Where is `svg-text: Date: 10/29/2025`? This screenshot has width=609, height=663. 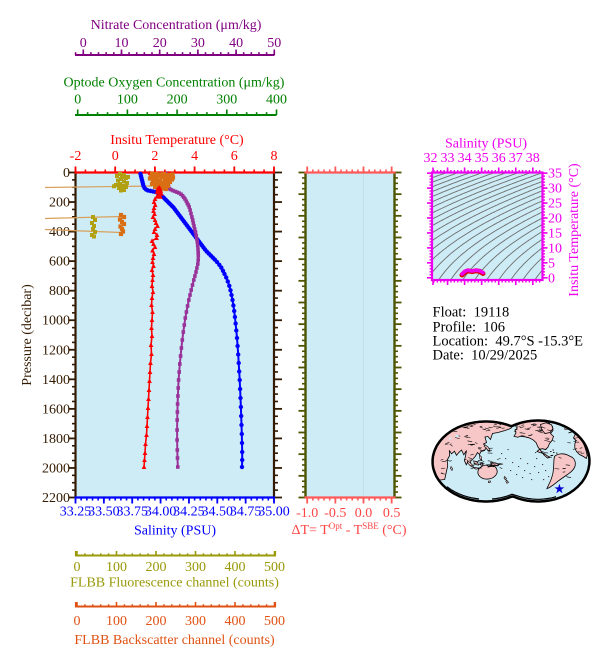
svg-text: Date: 10/29/2025 is located at coordinates (485, 356).